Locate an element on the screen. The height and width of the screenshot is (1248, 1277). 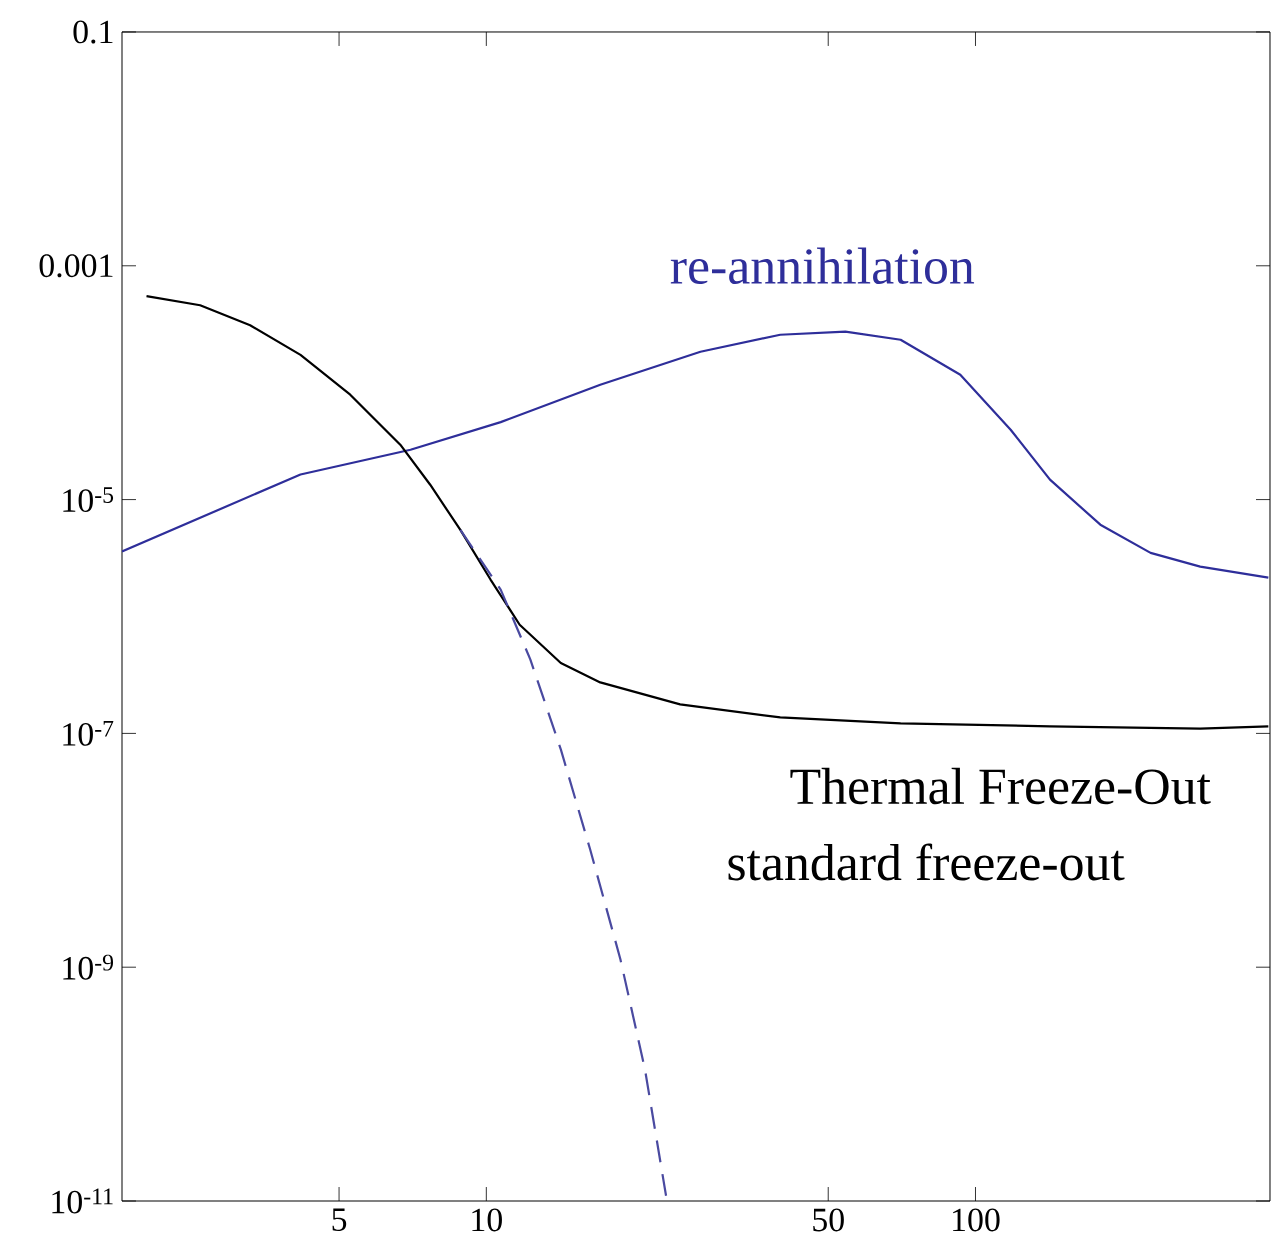
x-tick-label: 100 is located at coordinates (976, 1220).